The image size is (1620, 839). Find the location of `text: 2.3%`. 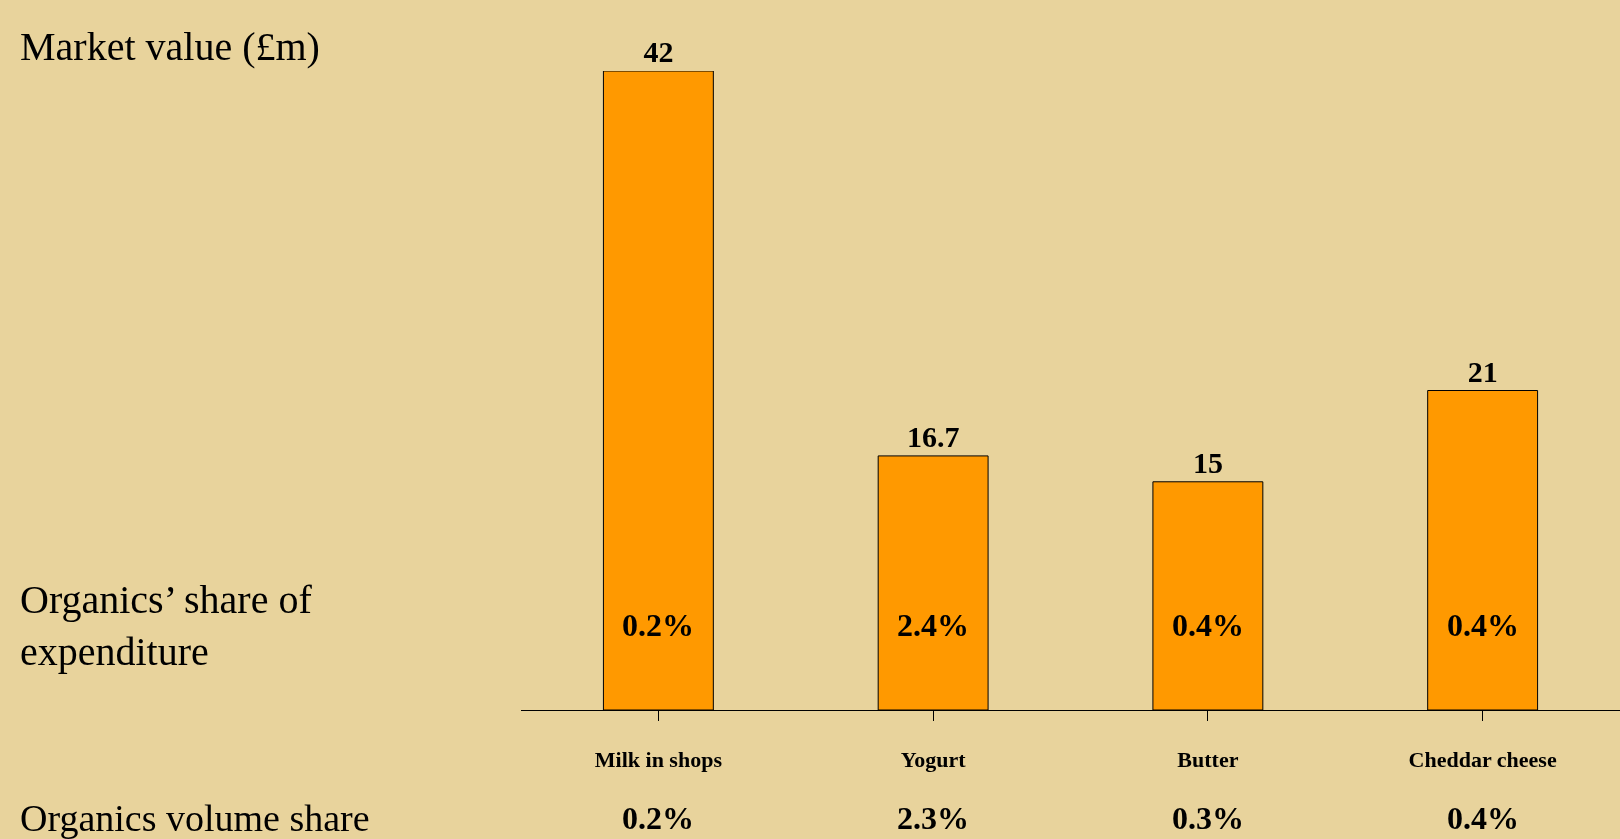

text: 2.3% is located at coordinates (933, 818).